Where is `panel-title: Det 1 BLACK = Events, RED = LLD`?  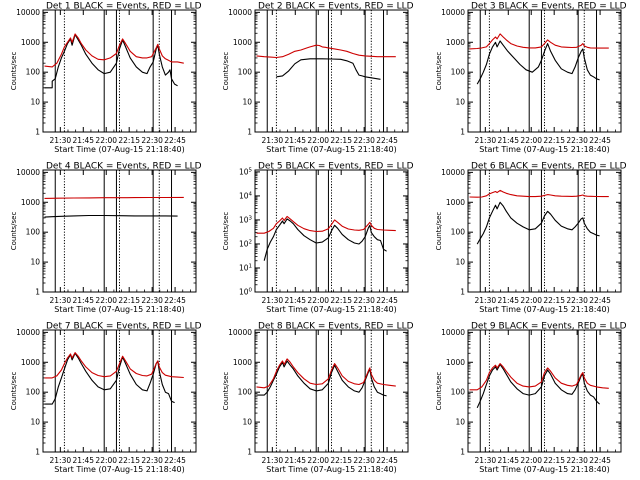 panel-title: Det 1 BLACK = Events, RED = LLD is located at coordinates (124, 7).